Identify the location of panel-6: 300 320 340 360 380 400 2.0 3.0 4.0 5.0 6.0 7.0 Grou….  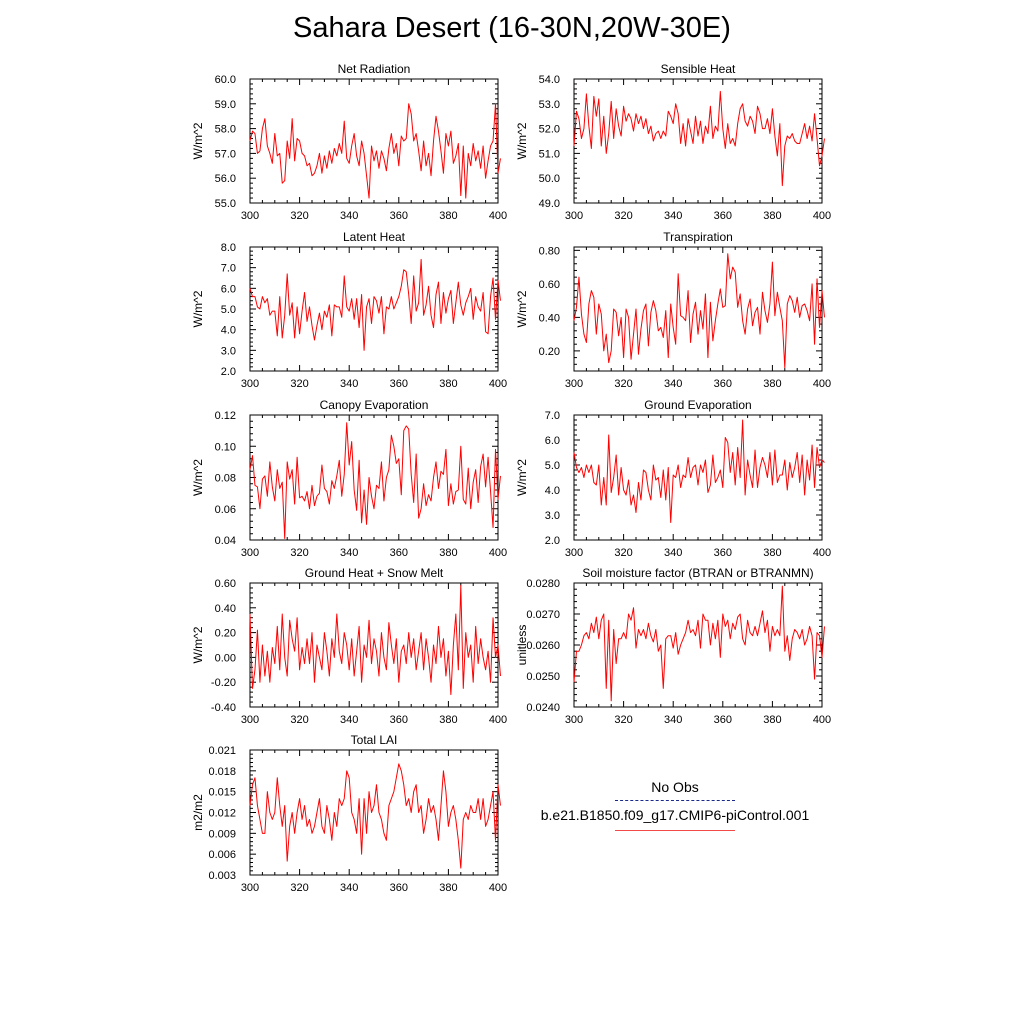
(673, 478).